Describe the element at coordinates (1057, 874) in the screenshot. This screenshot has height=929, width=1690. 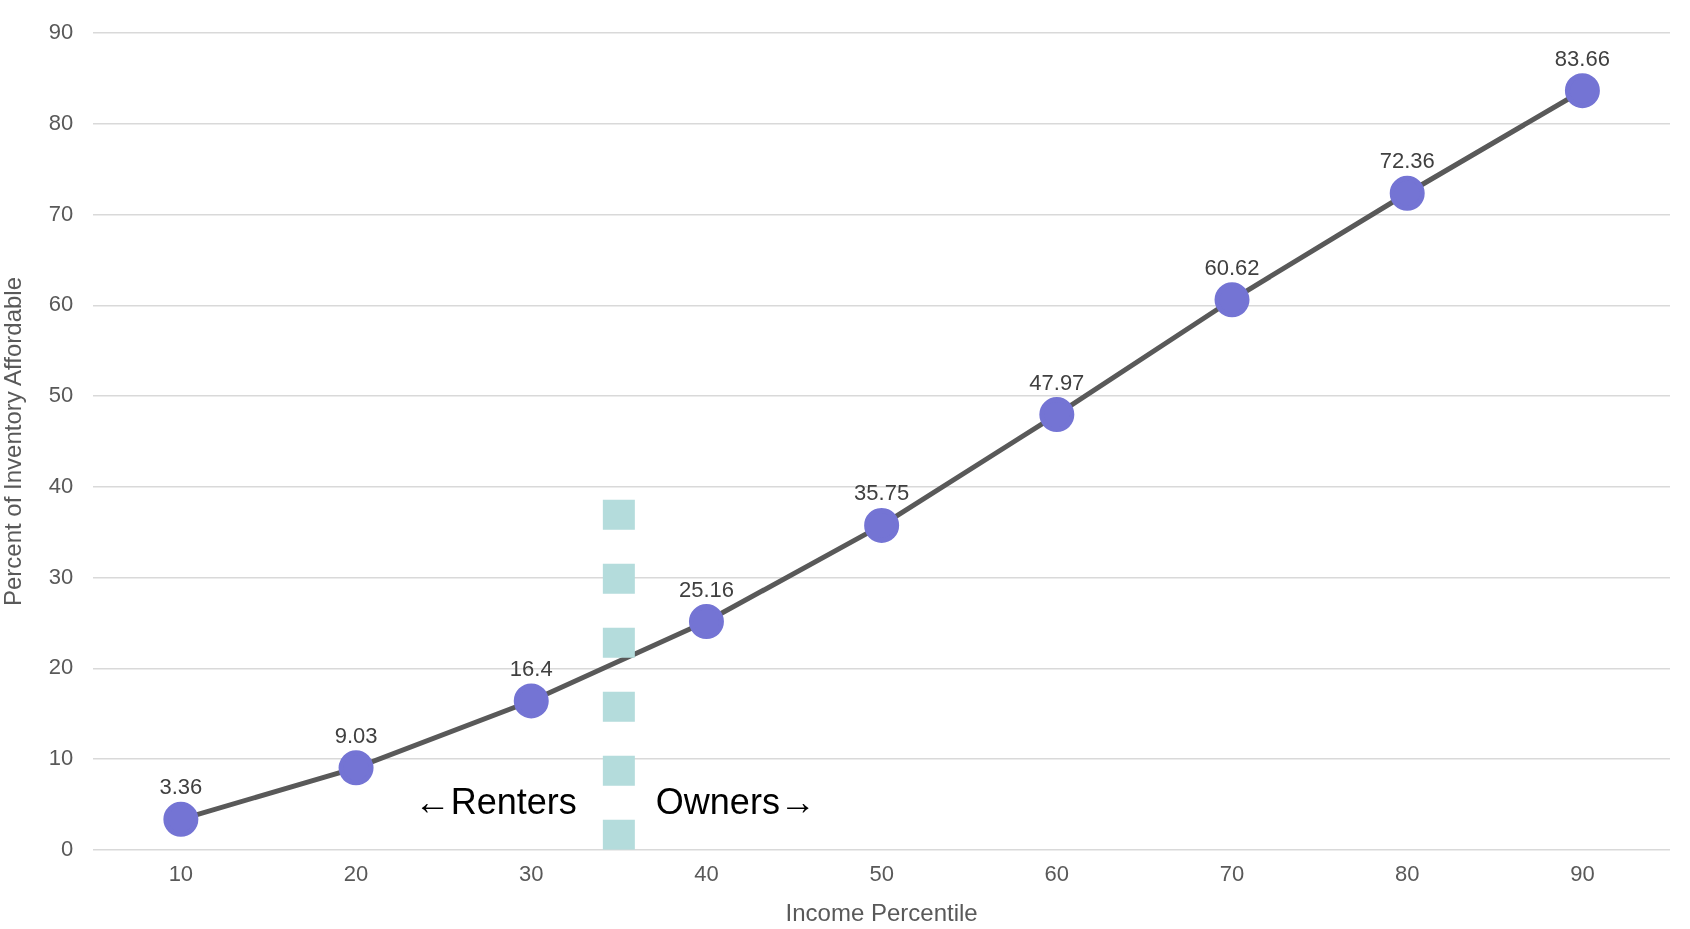
I see `x-tick-label: 60` at that location.